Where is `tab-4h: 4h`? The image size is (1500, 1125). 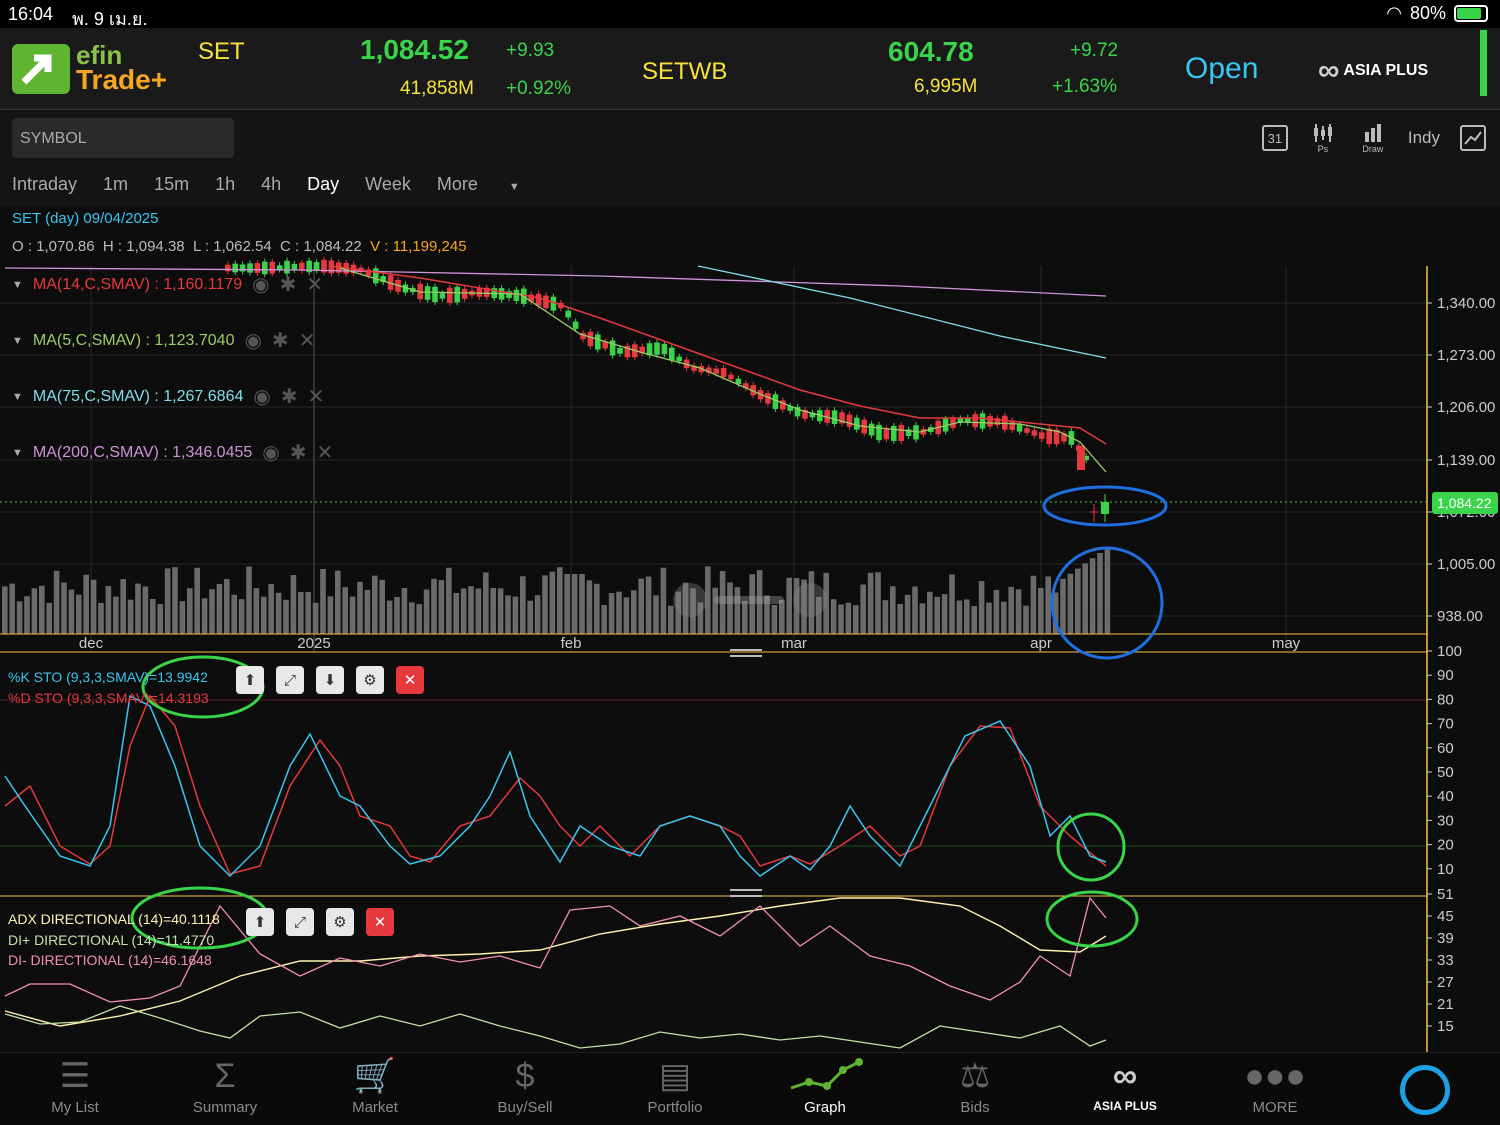
tab-4h: 4h is located at coordinates (271, 184).